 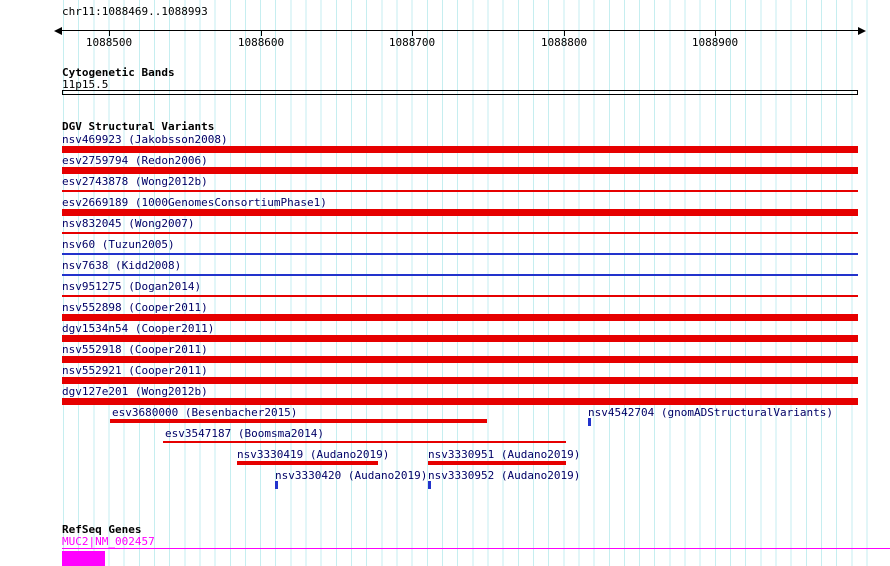 I want to click on axis-arrow-left-icon, so click(x=58, y=31).